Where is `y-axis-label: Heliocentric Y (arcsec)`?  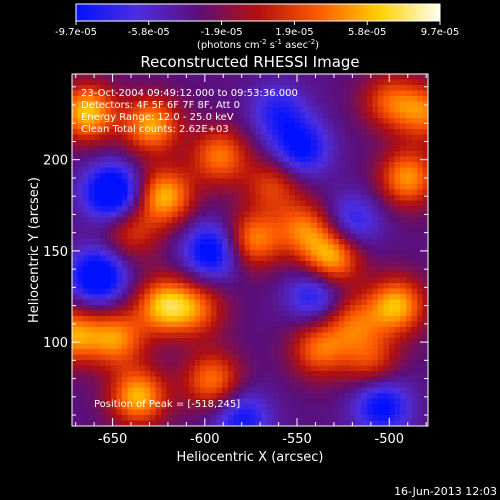 y-axis-label: Heliocentric Y (arcsec) is located at coordinates (34, 250).